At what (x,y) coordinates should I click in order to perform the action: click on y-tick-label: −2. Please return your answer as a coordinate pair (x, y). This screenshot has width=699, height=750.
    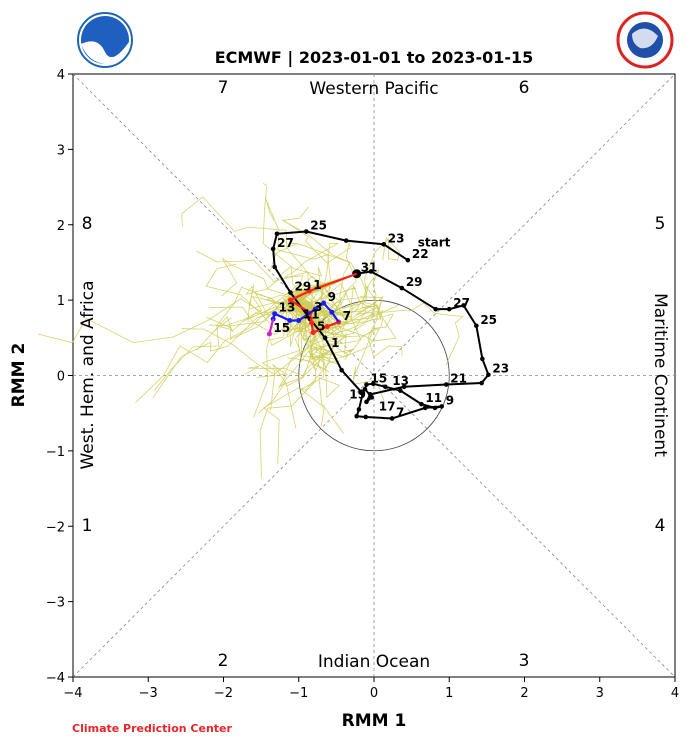
    Looking at the image, I should click on (55, 527).